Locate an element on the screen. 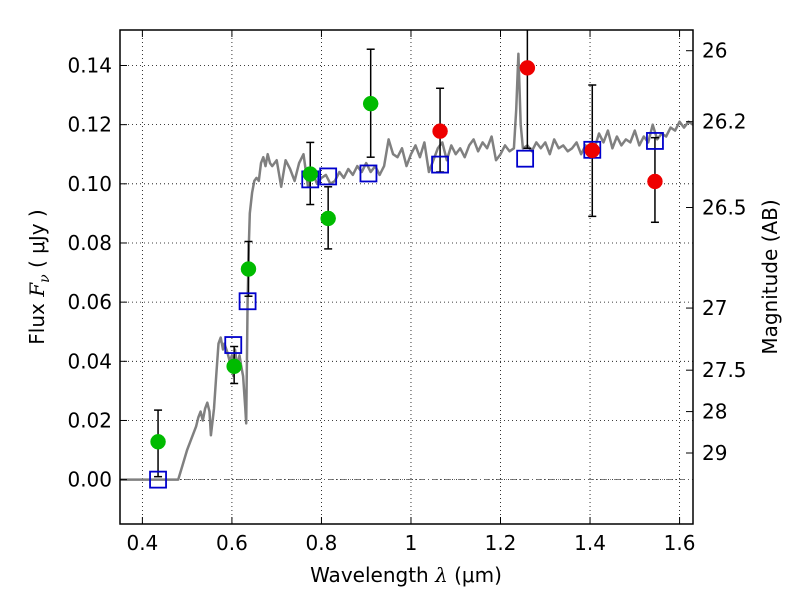  y-tick-label: 0.02 is located at coordinates (89, 420).